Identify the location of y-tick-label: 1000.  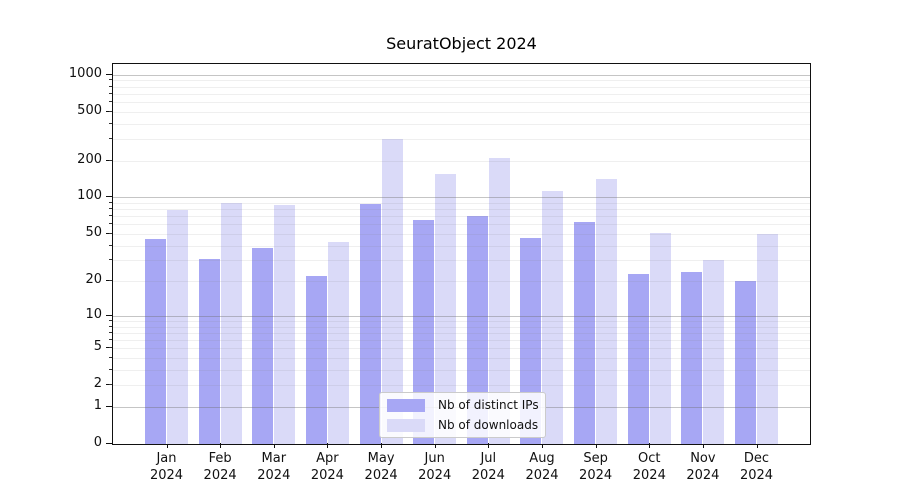
(85, 73).